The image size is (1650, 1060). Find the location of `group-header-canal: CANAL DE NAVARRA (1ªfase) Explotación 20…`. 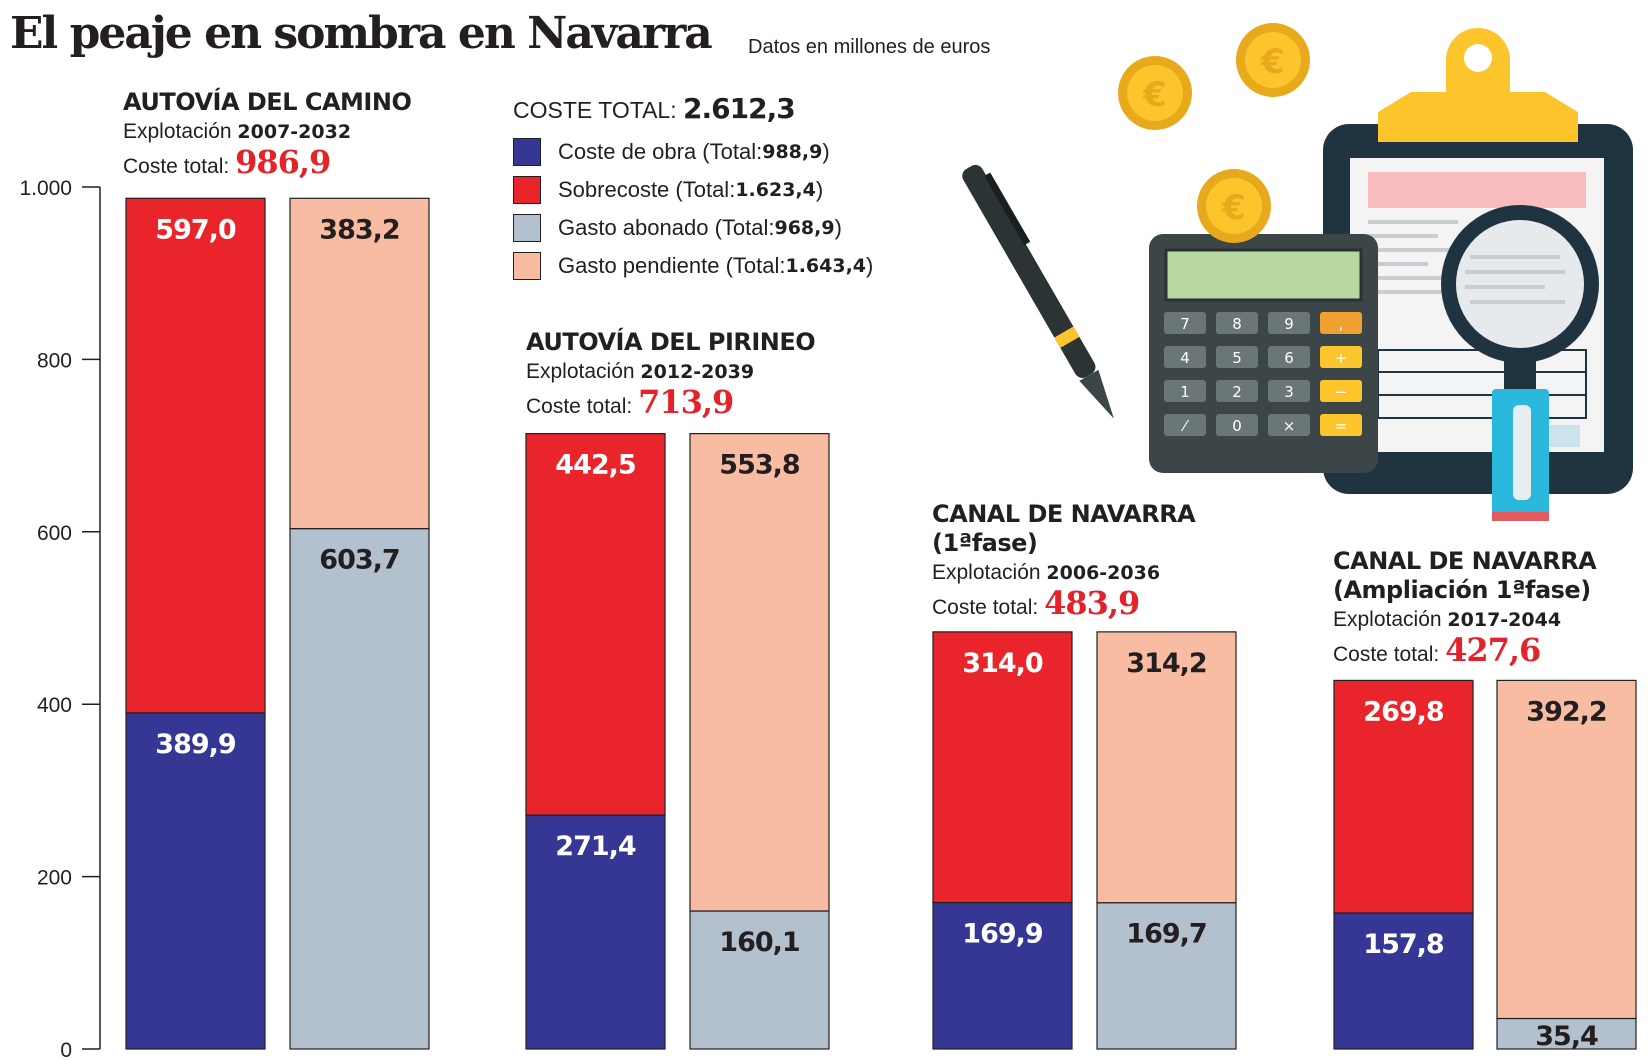

group-header-canal: CANAL DE NAVARRA (1ªfase) Explotación 20… is located at coordinates (1064, 561).